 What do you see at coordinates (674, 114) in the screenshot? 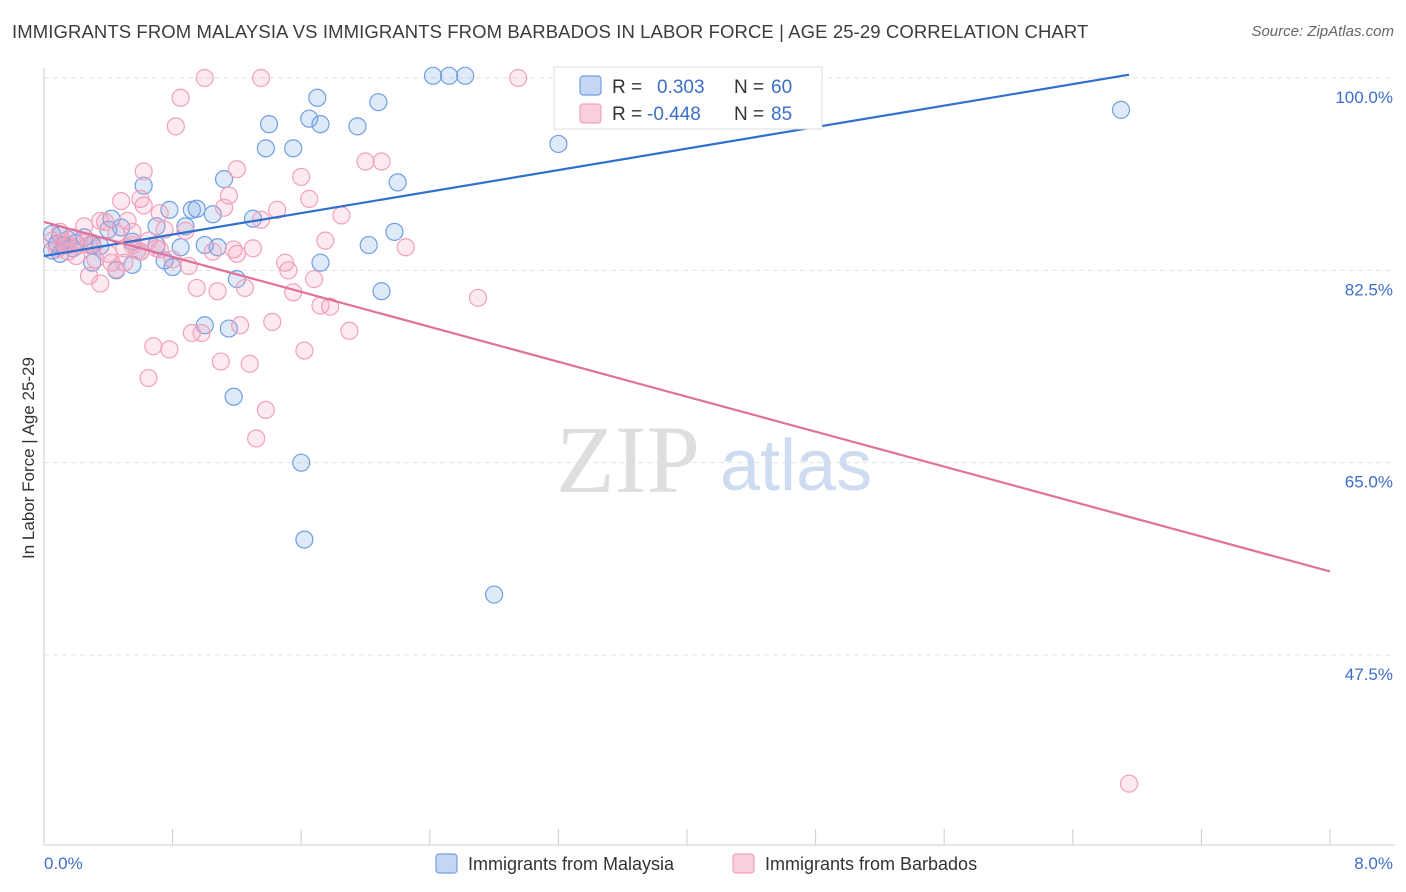
I see `legend-r-value-2: -0.448` at bounding box center [674, 114].